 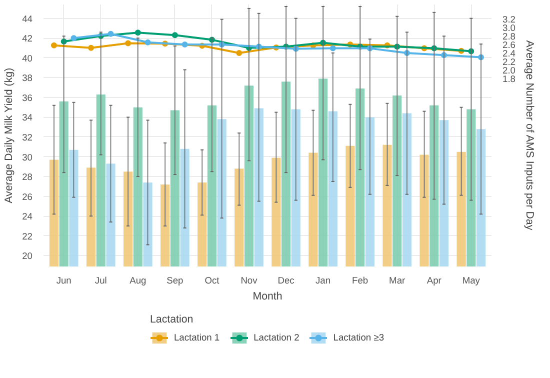 What do you see at coordinates (360, 281) in the screenshot?
I see `x-tick-label: Feb` at bounding box center [360, 281].